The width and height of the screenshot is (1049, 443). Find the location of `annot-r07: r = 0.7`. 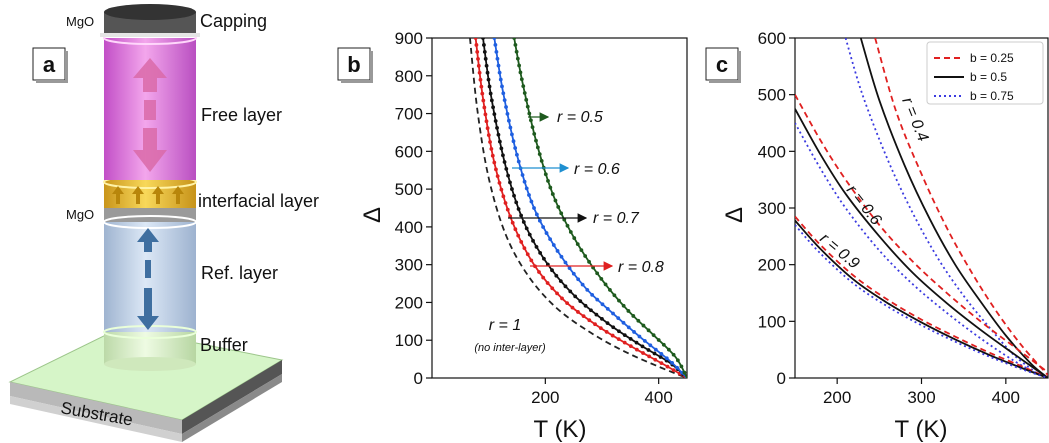

annot-r07: r = 0.7 is located at coordinates (616, 218).